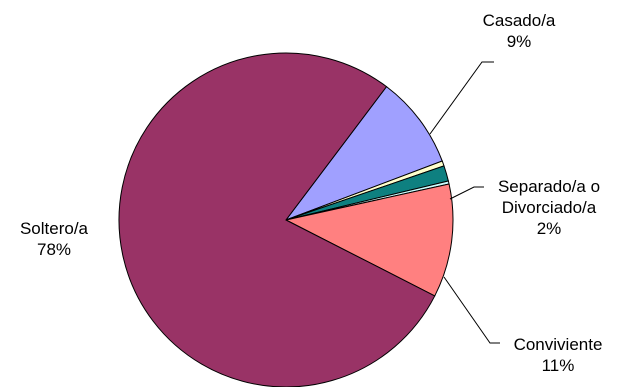 The width and height of the screenshot is (626, 387). I want to click on label-separado-pct: 2%, so click(549, 228).